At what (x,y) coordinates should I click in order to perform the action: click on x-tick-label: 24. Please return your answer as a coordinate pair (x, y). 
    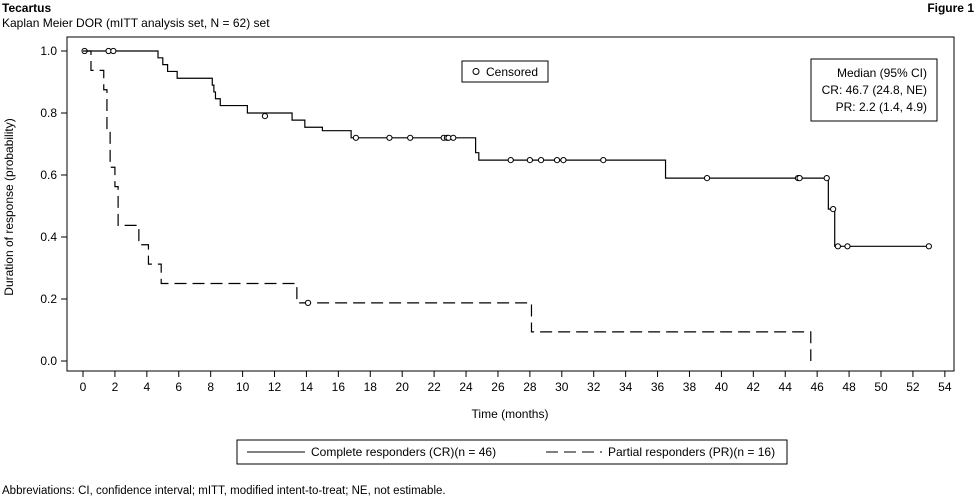
    Looking at the image, I should click on (466, 387).